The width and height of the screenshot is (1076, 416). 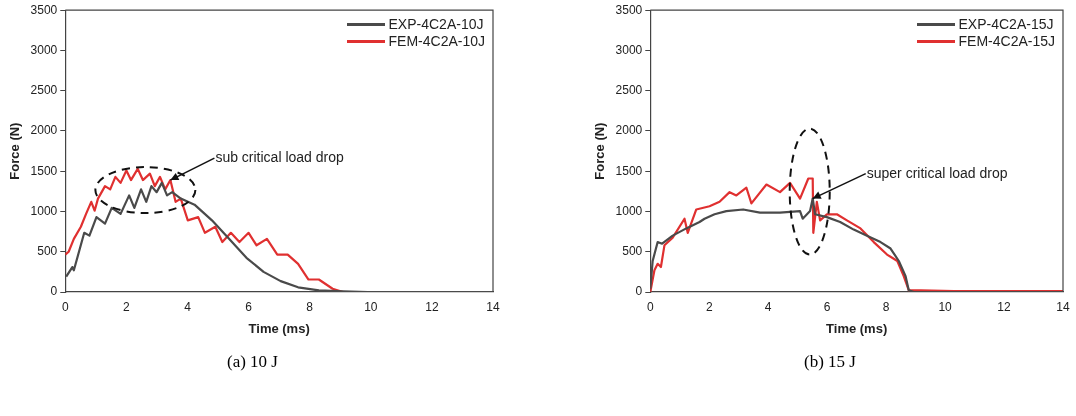 I want to click on annotation: super critical load drop, so click(x=937, y=172).